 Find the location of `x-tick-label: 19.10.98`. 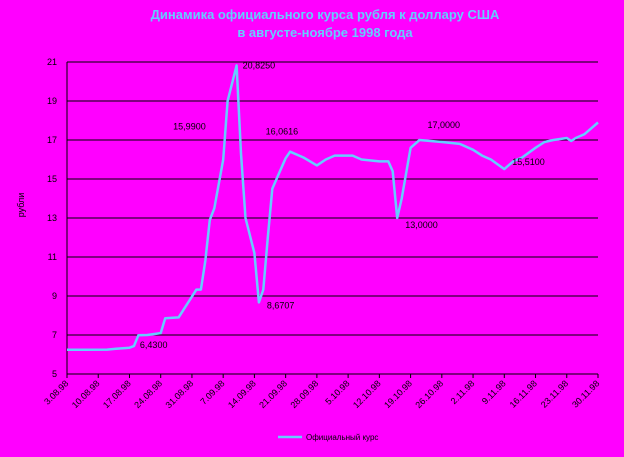

x-tick-label: 19.10.98 is located at coordinates (398, 394).